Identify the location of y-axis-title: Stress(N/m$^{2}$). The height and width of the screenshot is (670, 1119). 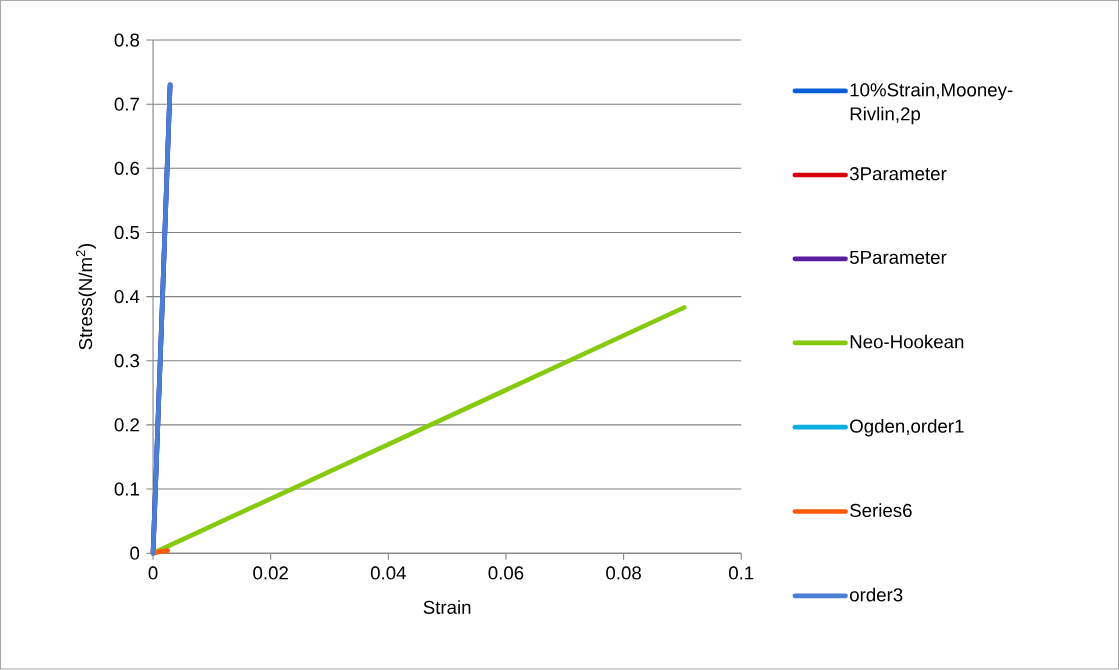
(85, 297).